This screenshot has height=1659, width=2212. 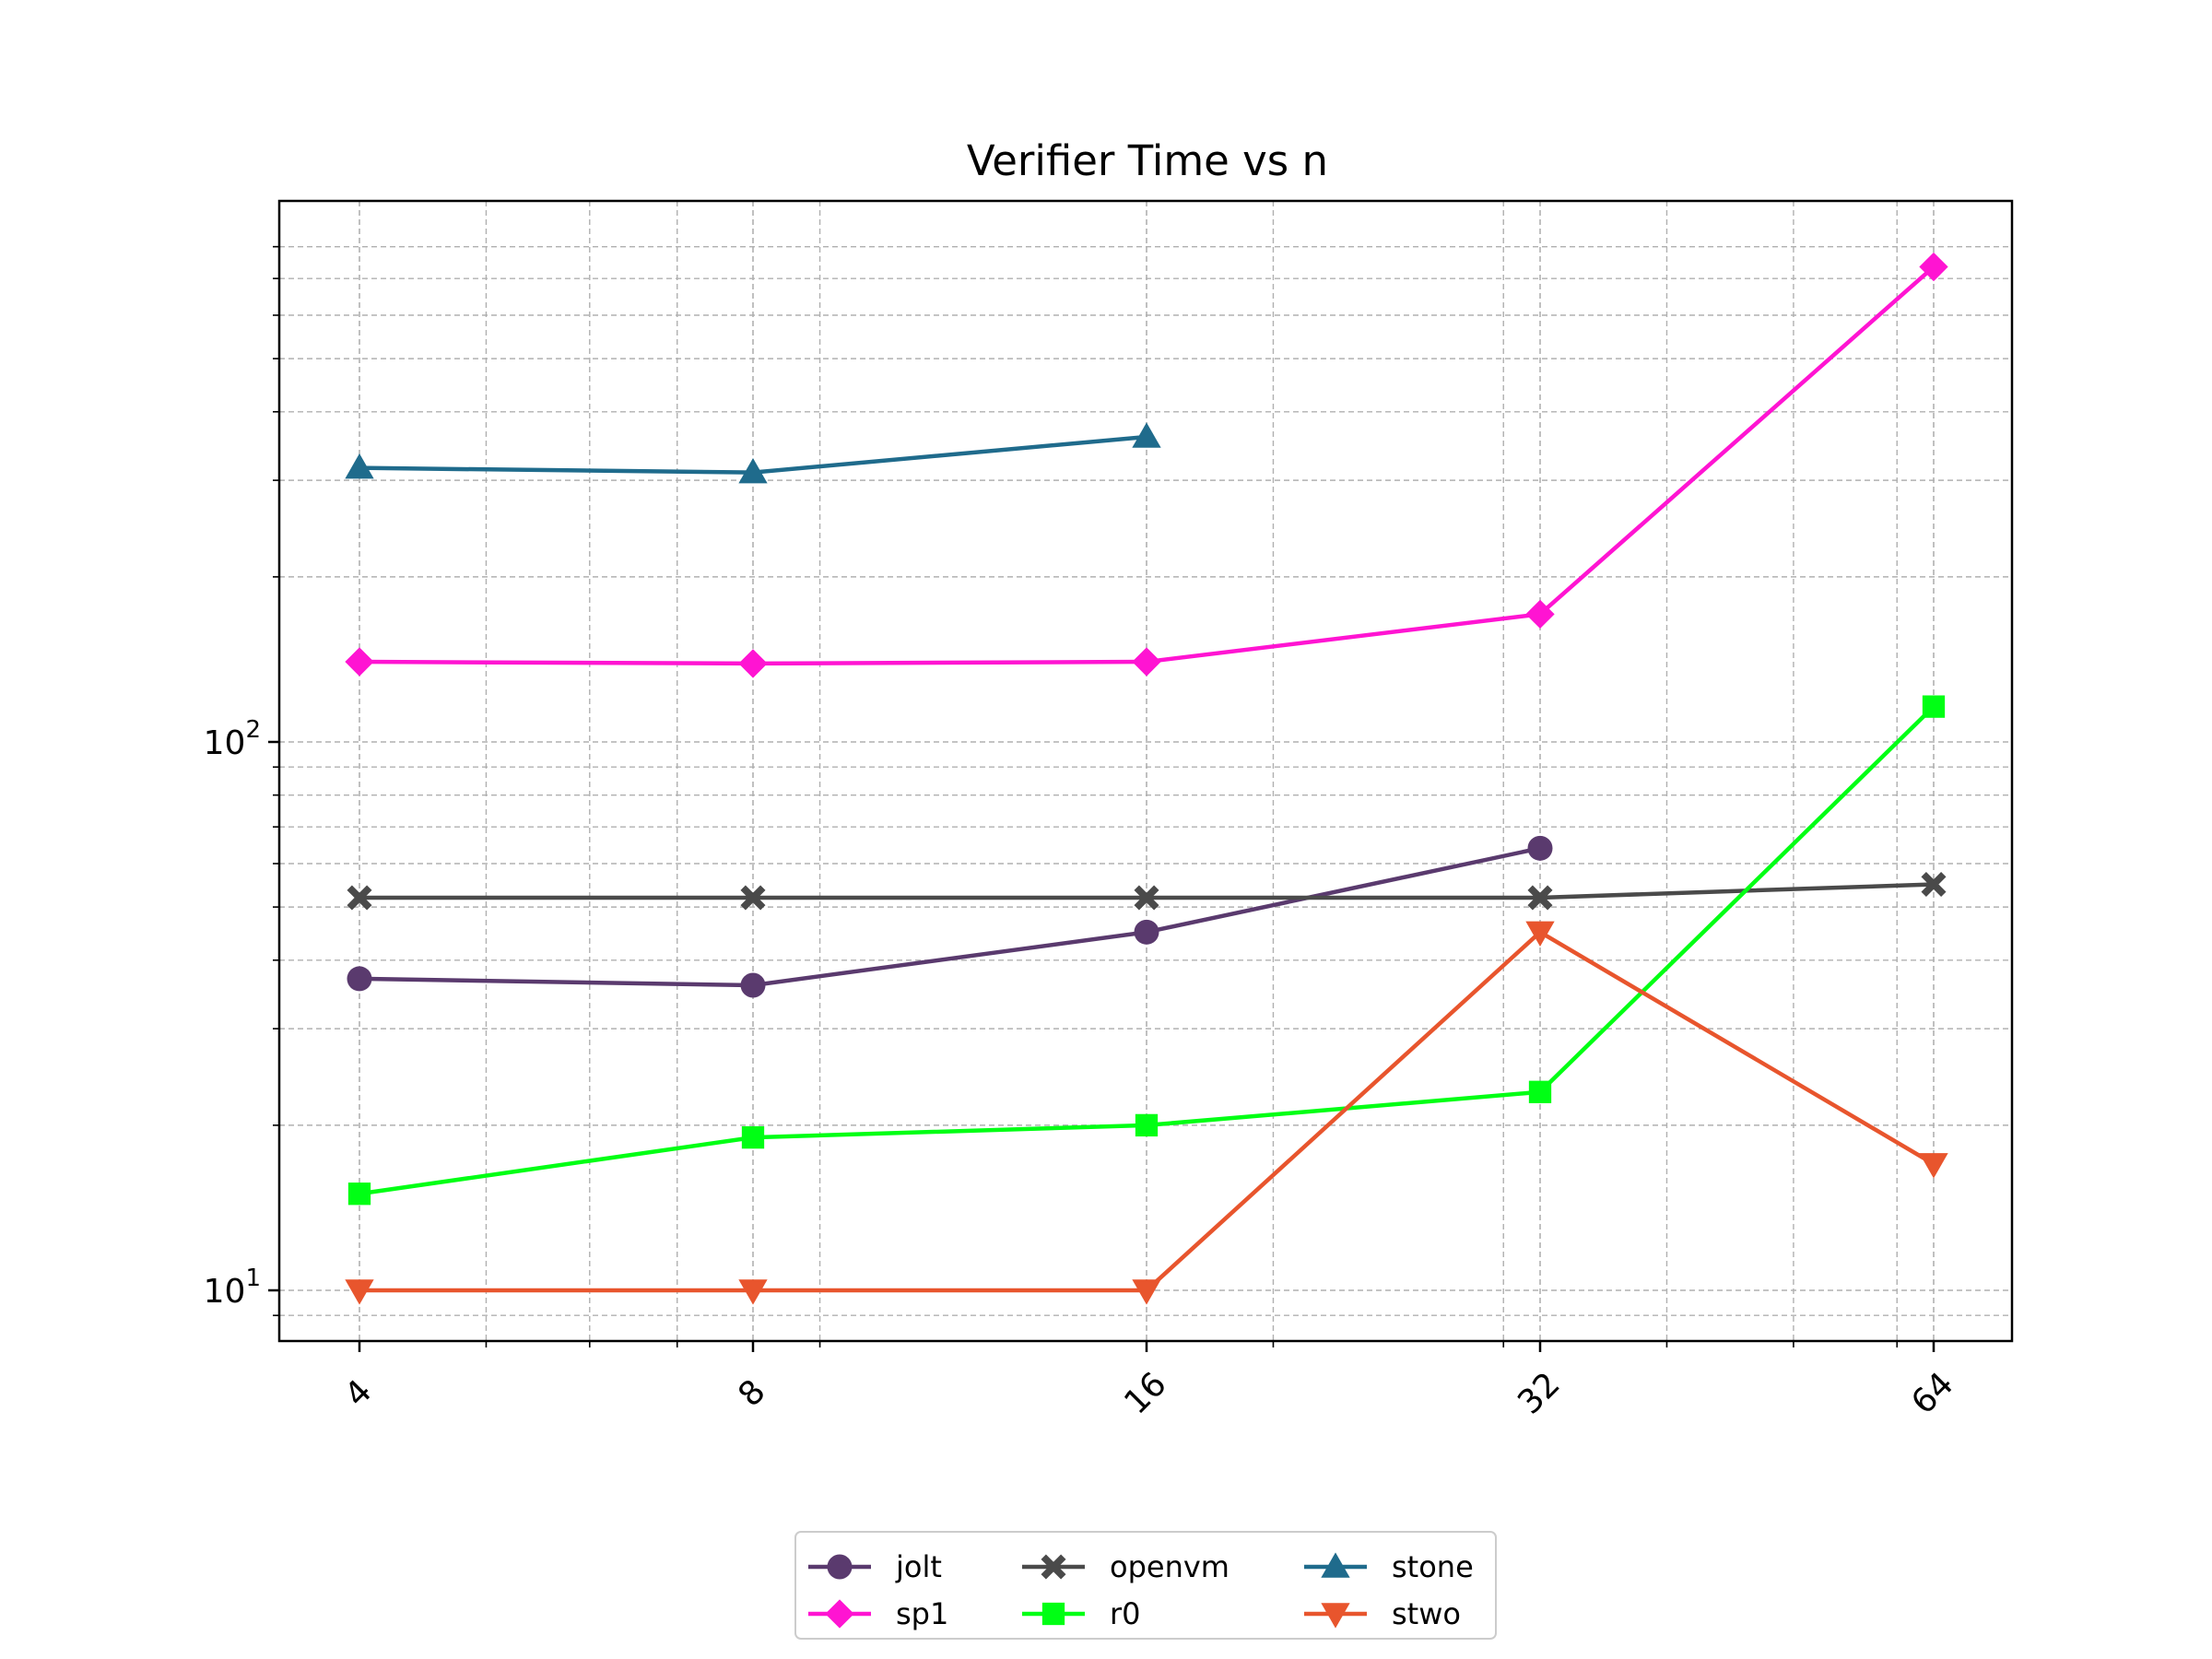 I want to click on series-jolt, so click(x=950, y=916).